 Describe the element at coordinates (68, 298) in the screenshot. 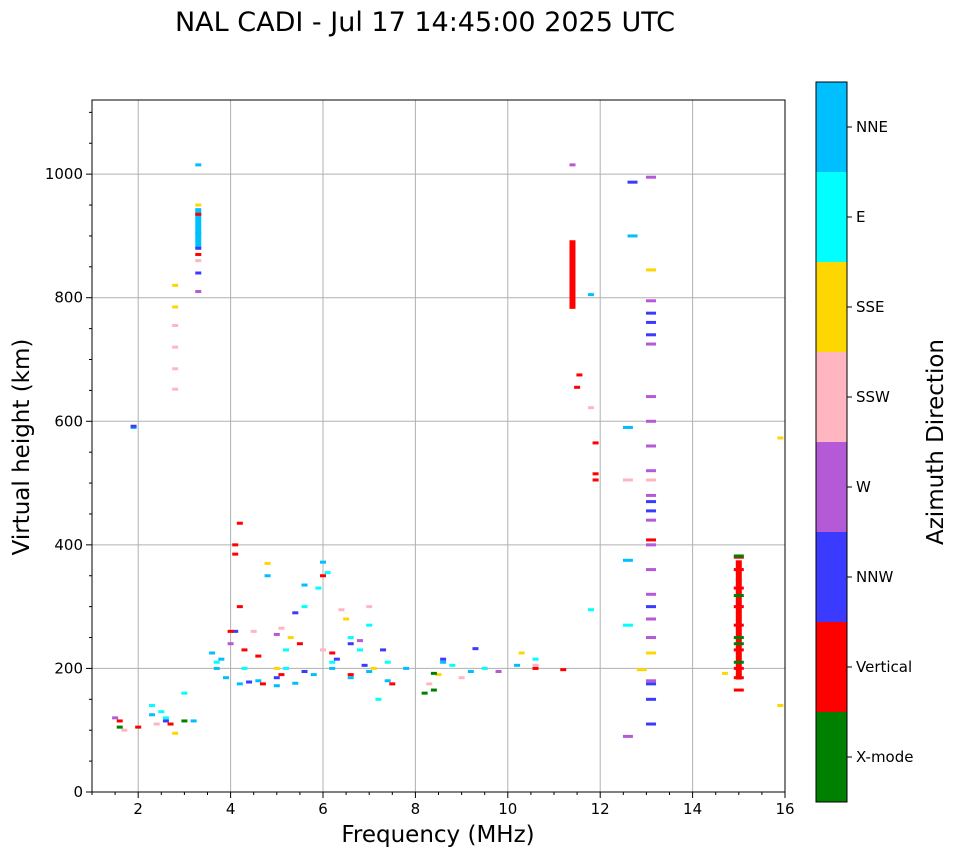

I see `y-tick-label: 800` at that location.